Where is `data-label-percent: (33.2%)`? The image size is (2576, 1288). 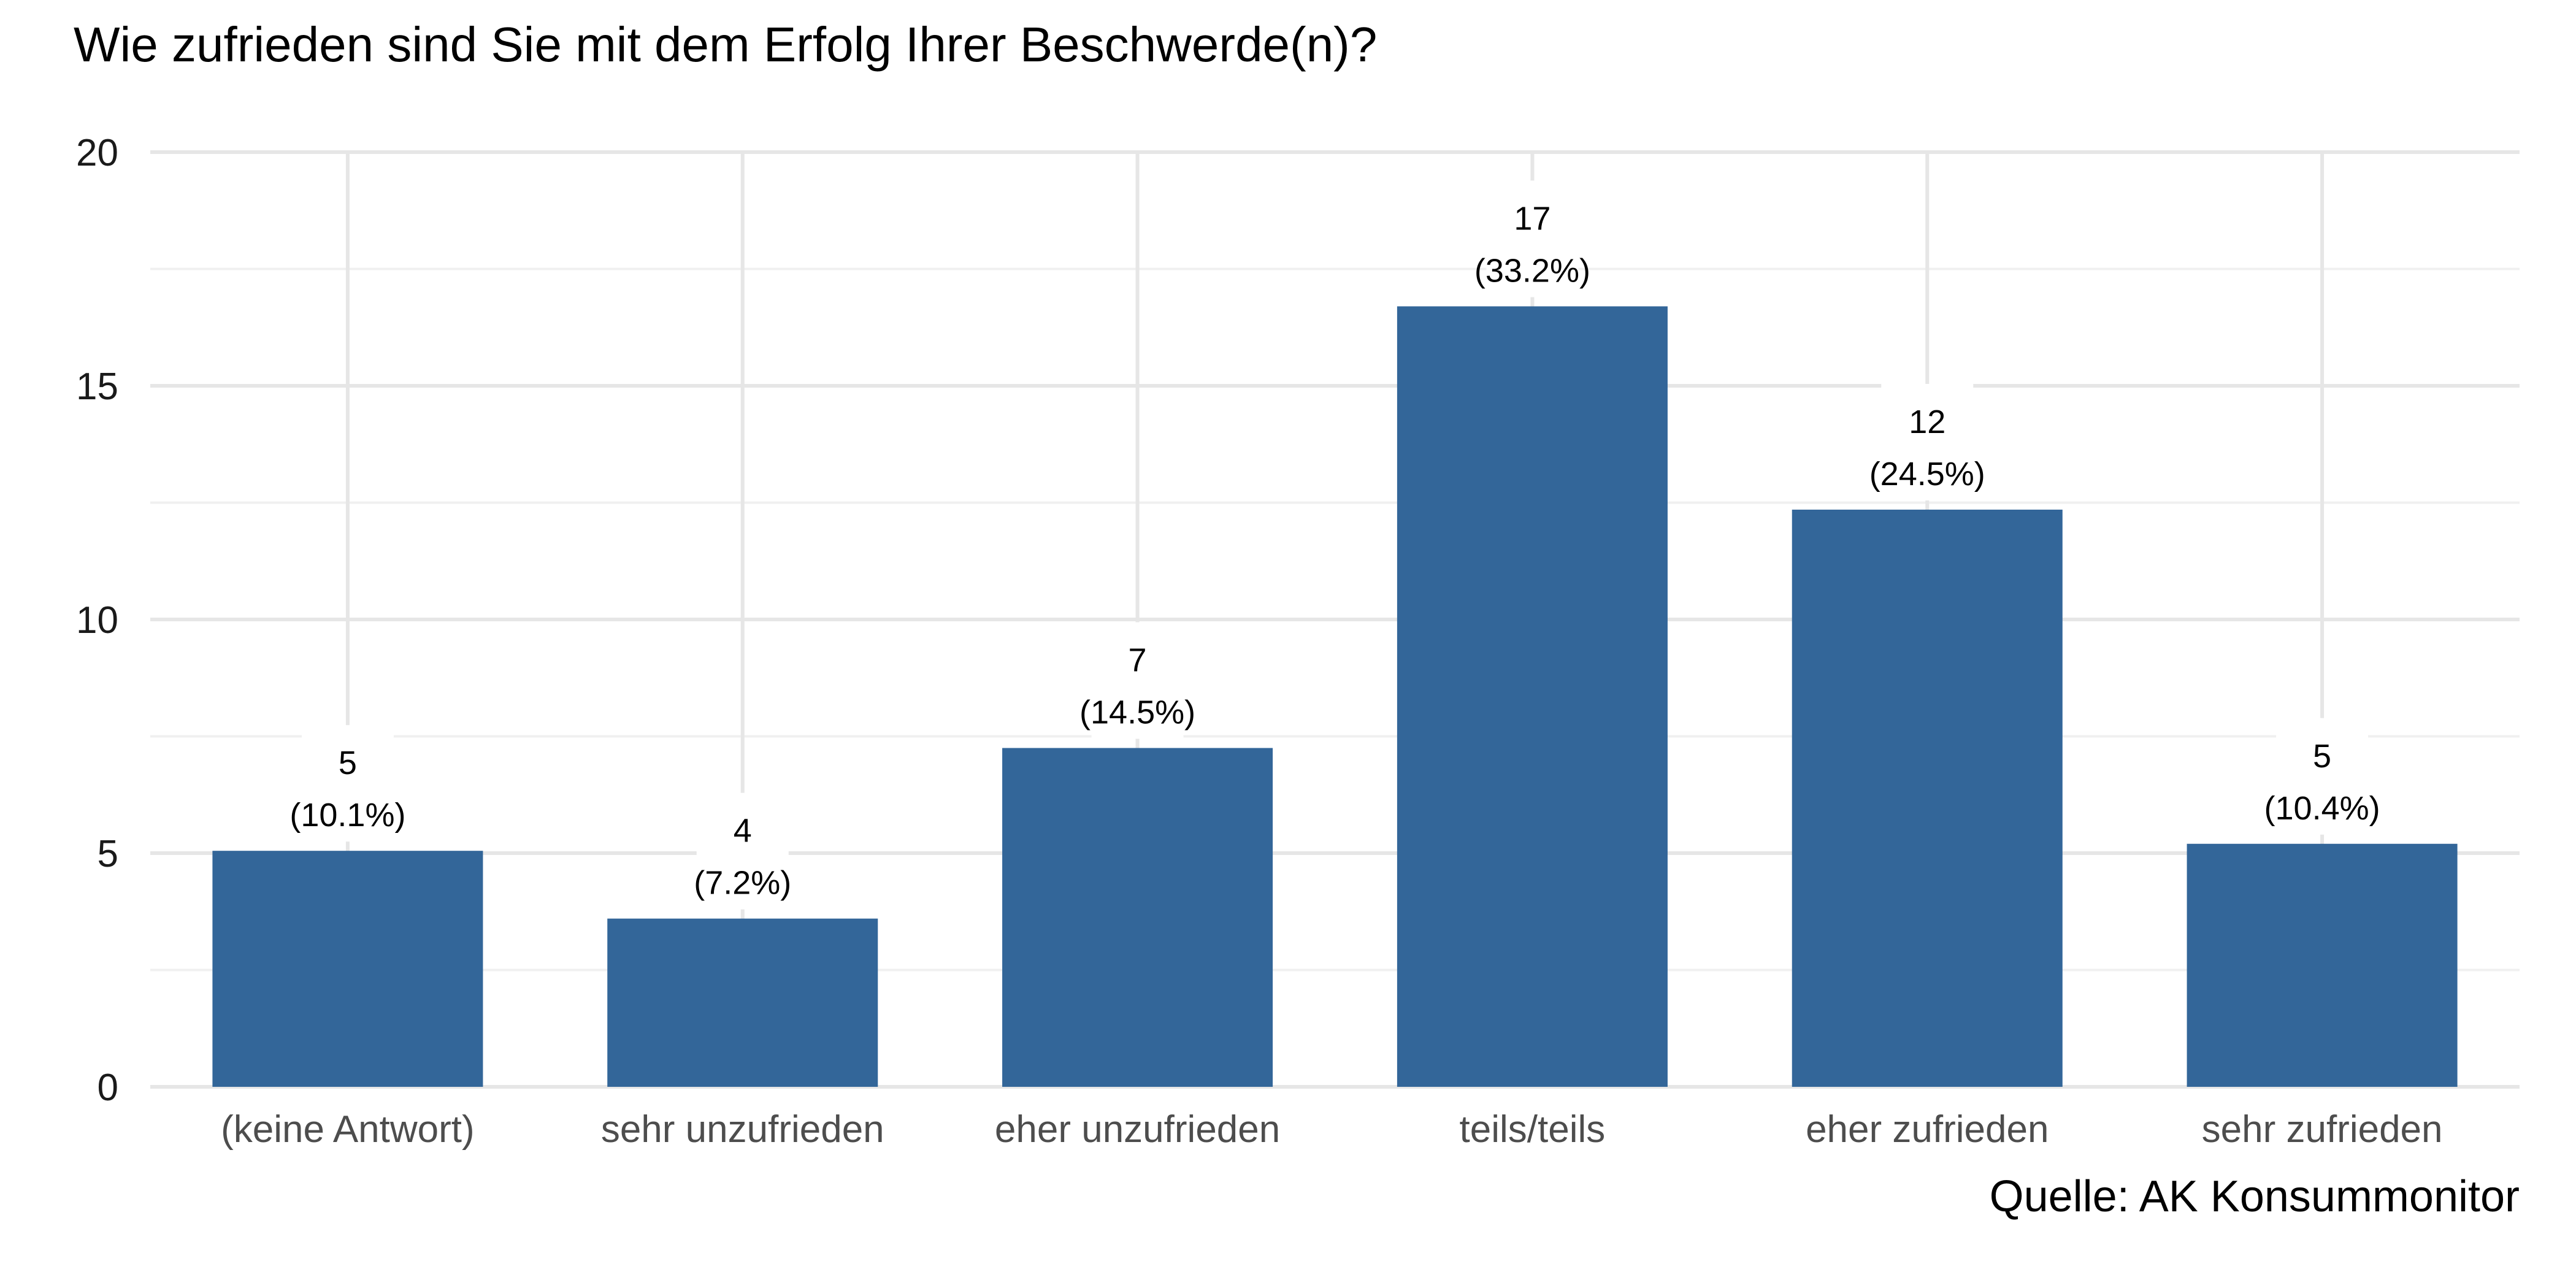 data-label-percent: (33.2%) is located at coordinates (1532, 270).